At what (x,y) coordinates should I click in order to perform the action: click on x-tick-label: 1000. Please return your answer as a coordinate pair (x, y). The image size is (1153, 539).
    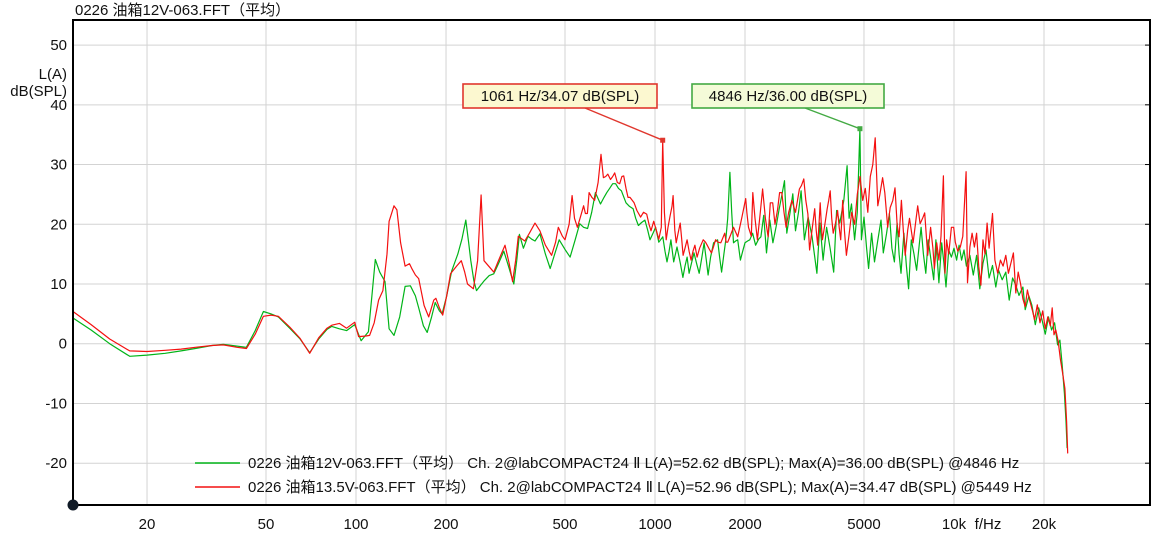
    Looking at the image, I should click on (654, 524).